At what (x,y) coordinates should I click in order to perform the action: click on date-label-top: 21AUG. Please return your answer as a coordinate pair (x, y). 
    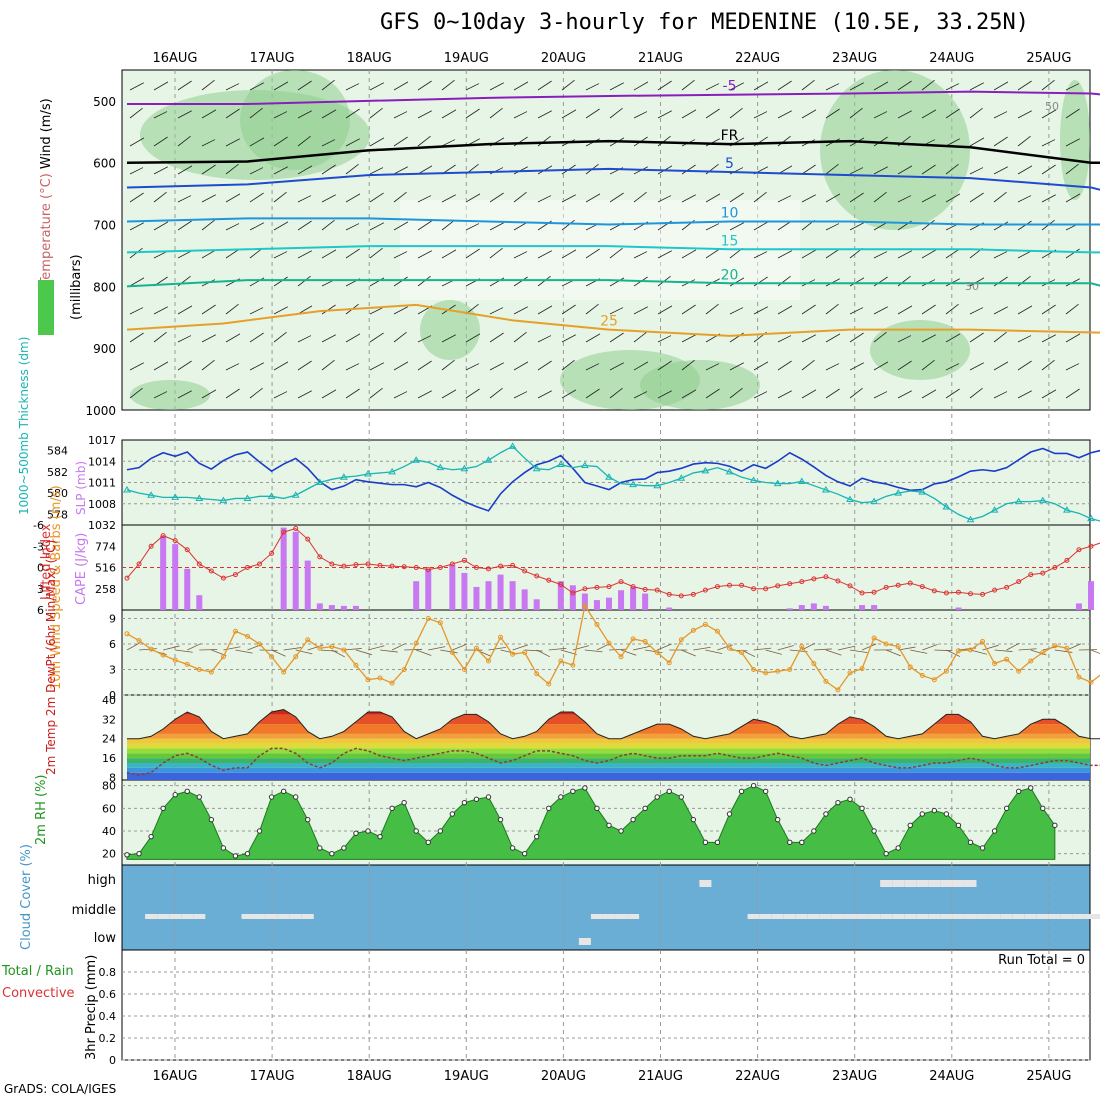
    Looking at the image, I should click on (660, 58).